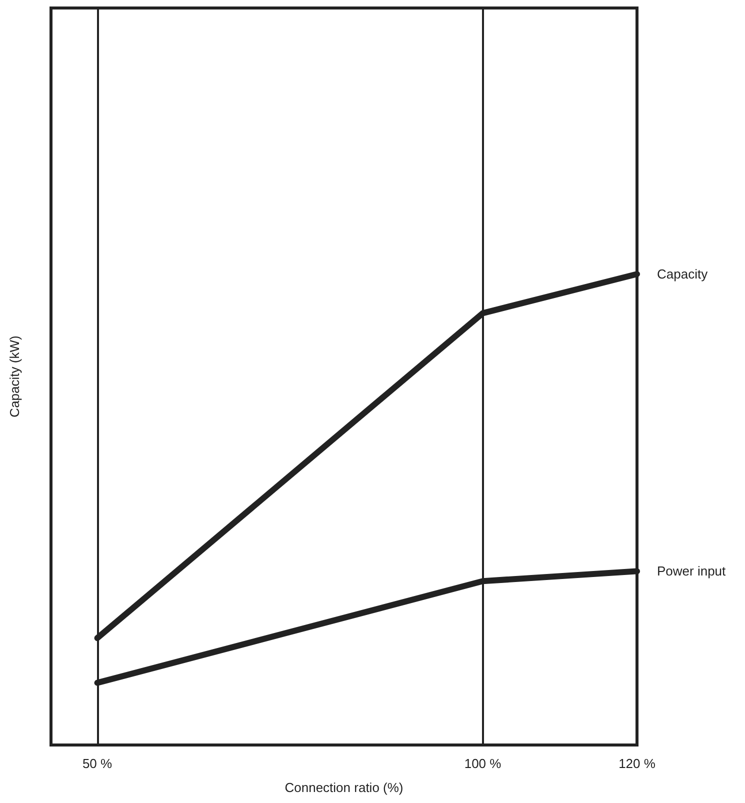 This screenshot has height=803, width=745. Describe the element at coordinates (97, 763) in the screenshot. I see `x-tick-label: 50 %` at that location.